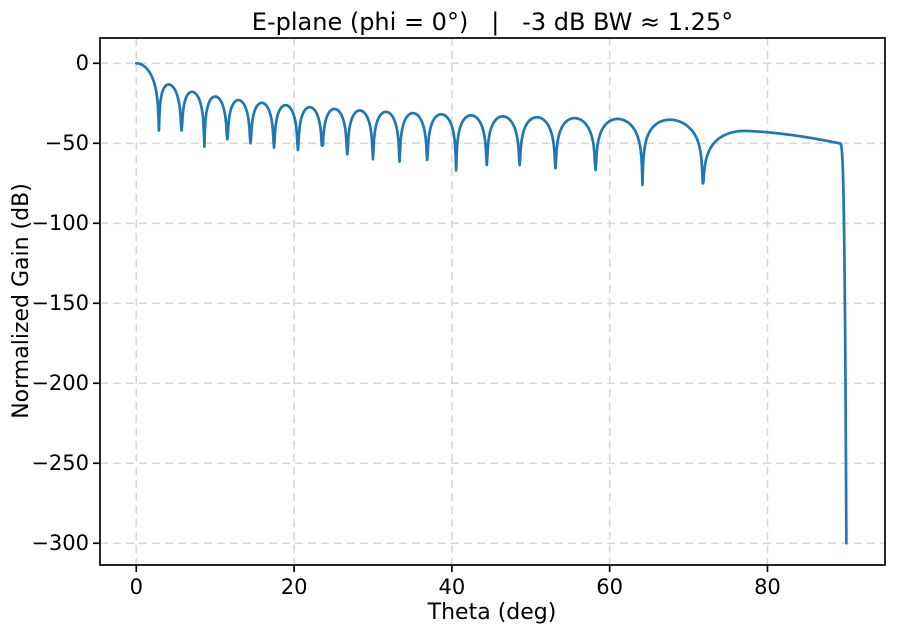 This screenshot has height=637, width=897. I want to click on y-tick-label: −300, so click(60, 543).